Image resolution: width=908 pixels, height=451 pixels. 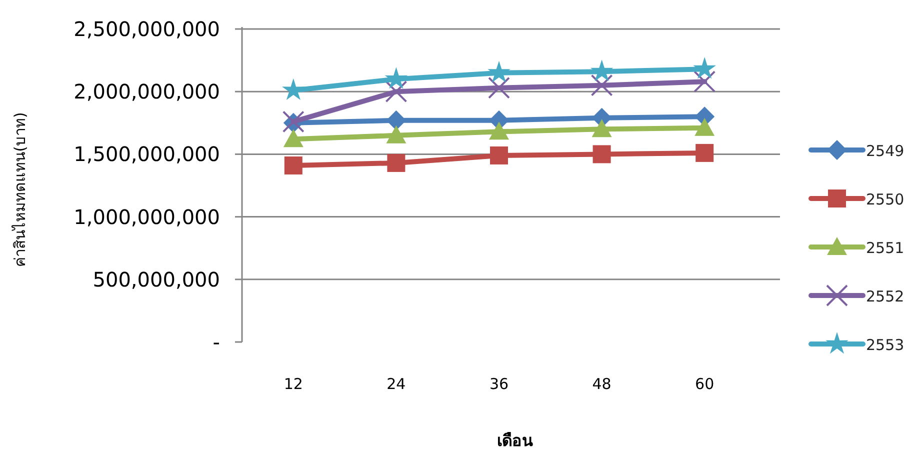 What do you see at coordinates (885, 151) in the screenshot?
I see `legend-label: 2549` at bounding box center [885, 151].